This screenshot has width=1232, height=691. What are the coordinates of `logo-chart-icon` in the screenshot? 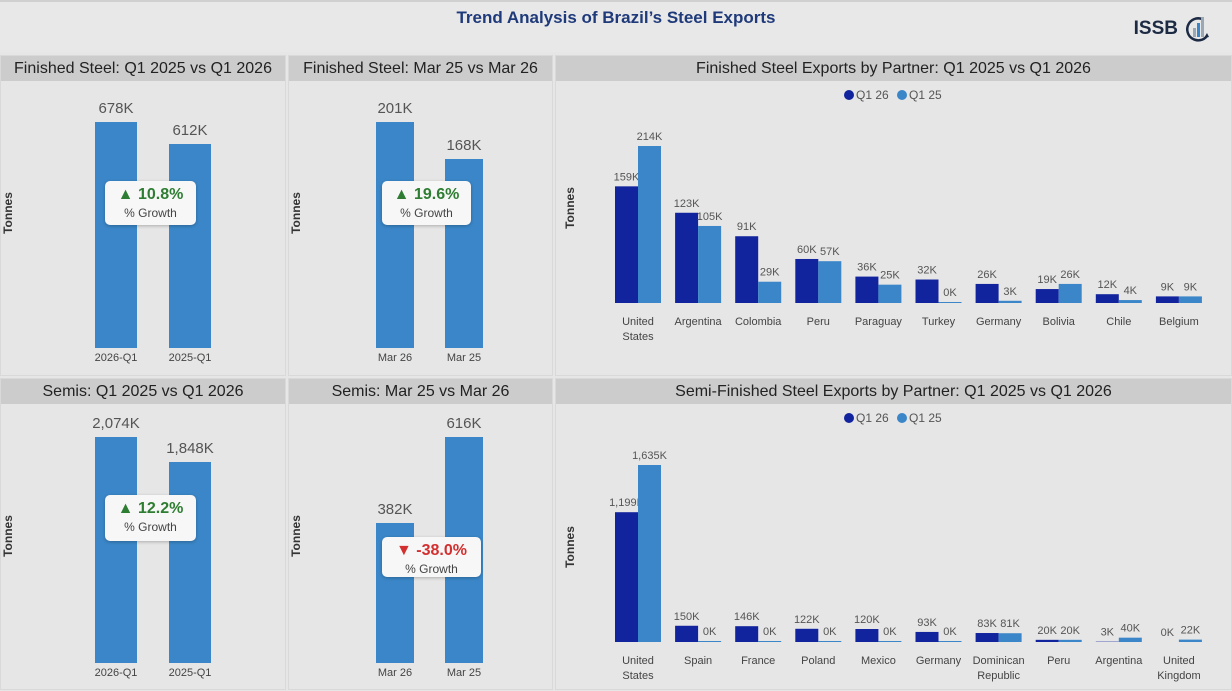 It's located at (1197, 29).